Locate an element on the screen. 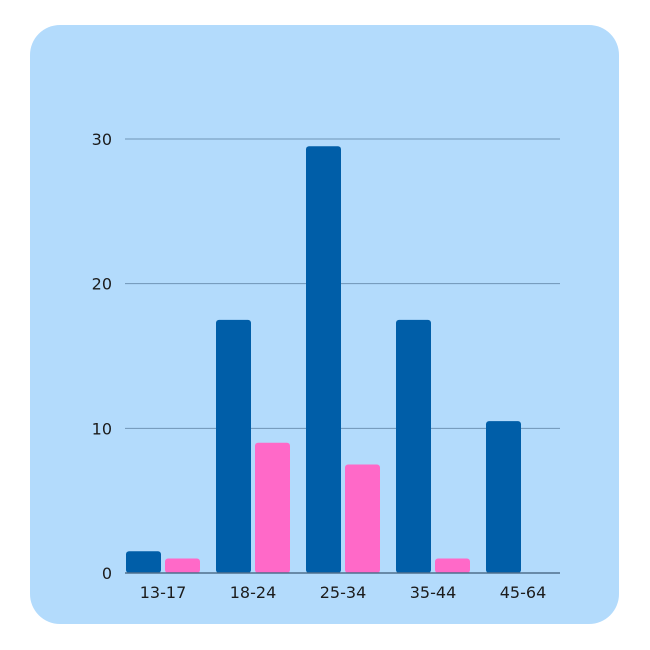  y-axis-ticks: 0 10 20 30 is located at coordinates (102, 356).